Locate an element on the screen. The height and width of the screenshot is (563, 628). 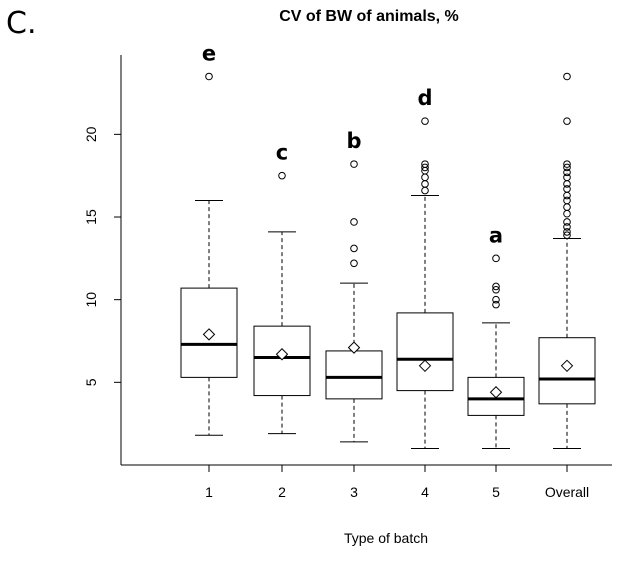
significance-letter: a is located at coordinates (496, 235).